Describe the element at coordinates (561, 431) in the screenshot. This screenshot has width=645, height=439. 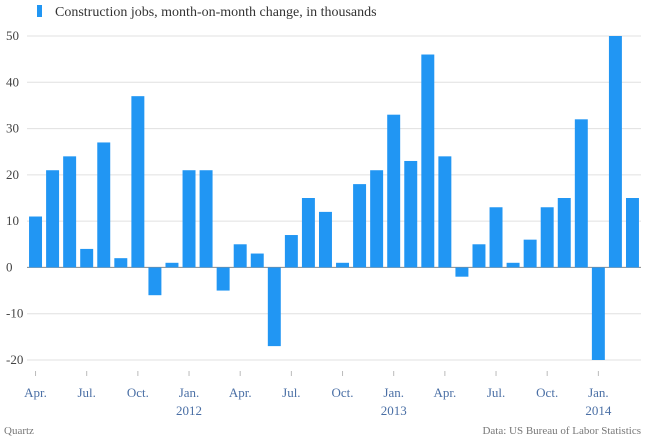
I see `source-right: Data: US Bureau of Labor Statistics` at that location.